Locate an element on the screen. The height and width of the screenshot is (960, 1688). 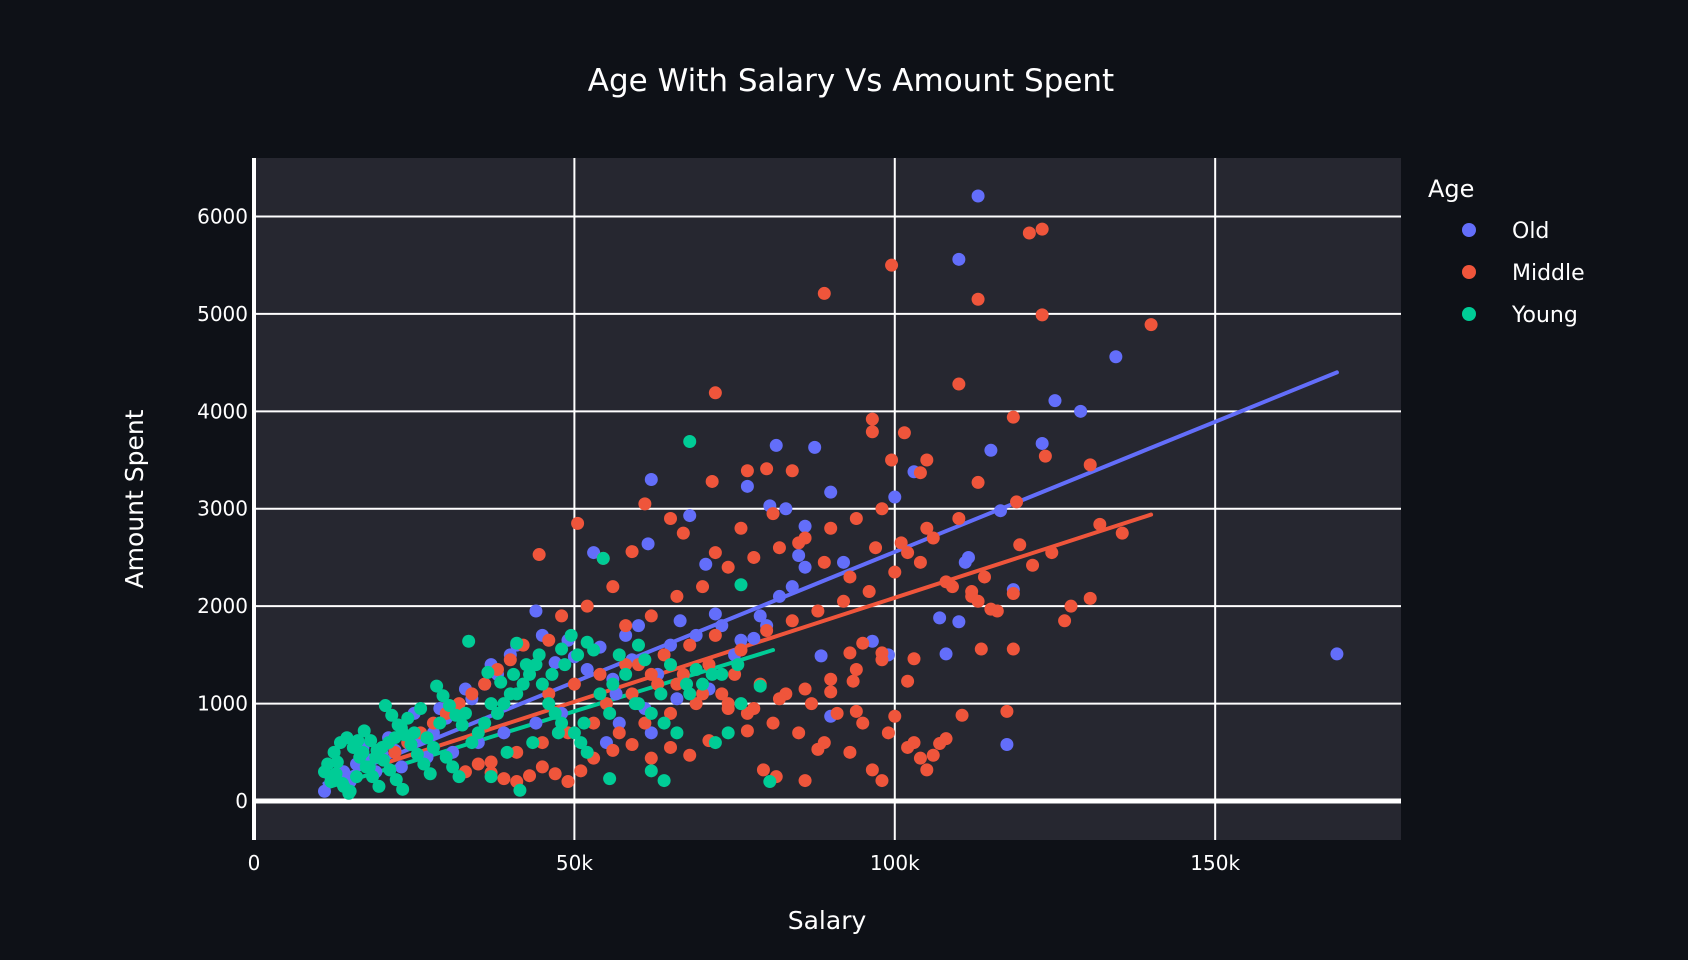
legend-marker-middle is located at coordinates (1469, 272).